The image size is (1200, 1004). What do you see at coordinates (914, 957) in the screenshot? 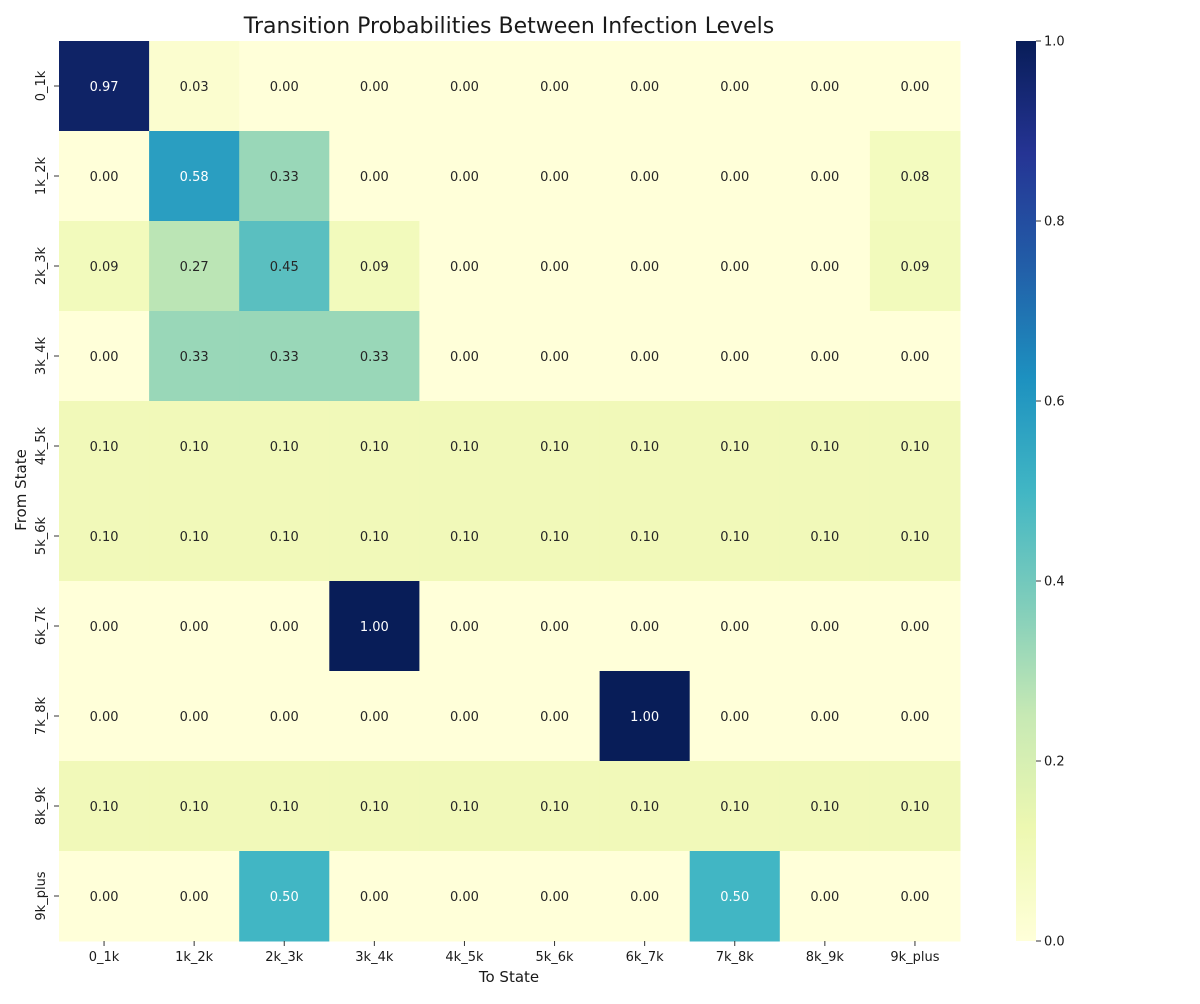
I see `x-tick-label: 9k_plus` at bounding box center [914, 957].